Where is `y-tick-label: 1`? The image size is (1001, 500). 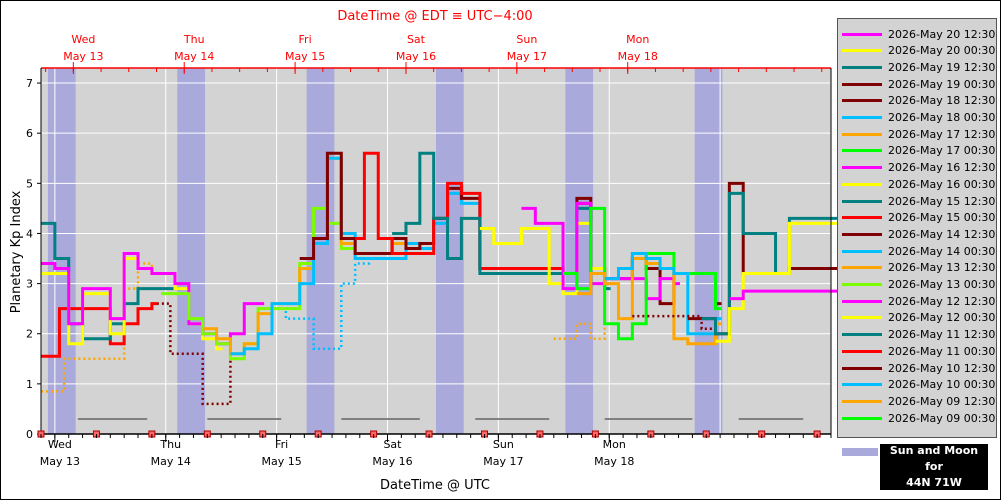
y-tick-label: 1 is located at coordinates (29, 384).